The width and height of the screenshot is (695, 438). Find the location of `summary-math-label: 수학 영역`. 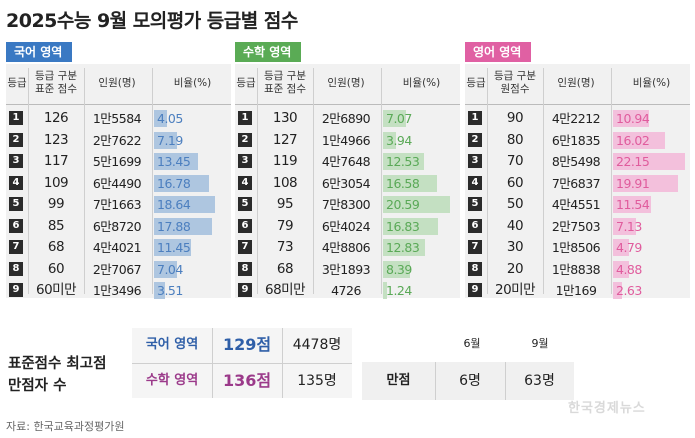

summary-math-label: 수학 영역 is located at coordinates (172, 380).